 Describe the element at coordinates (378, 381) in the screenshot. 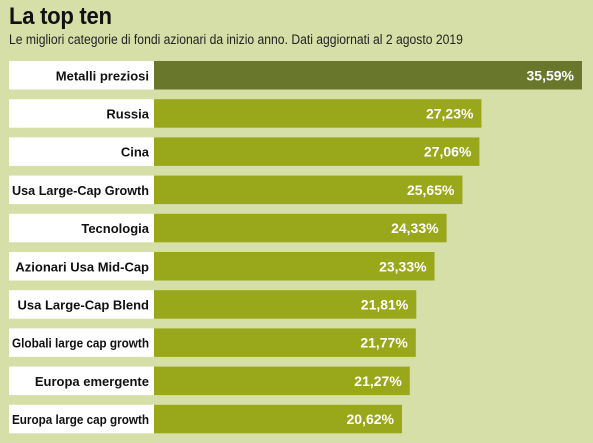

I see `value-label: 21,27%` at that location.